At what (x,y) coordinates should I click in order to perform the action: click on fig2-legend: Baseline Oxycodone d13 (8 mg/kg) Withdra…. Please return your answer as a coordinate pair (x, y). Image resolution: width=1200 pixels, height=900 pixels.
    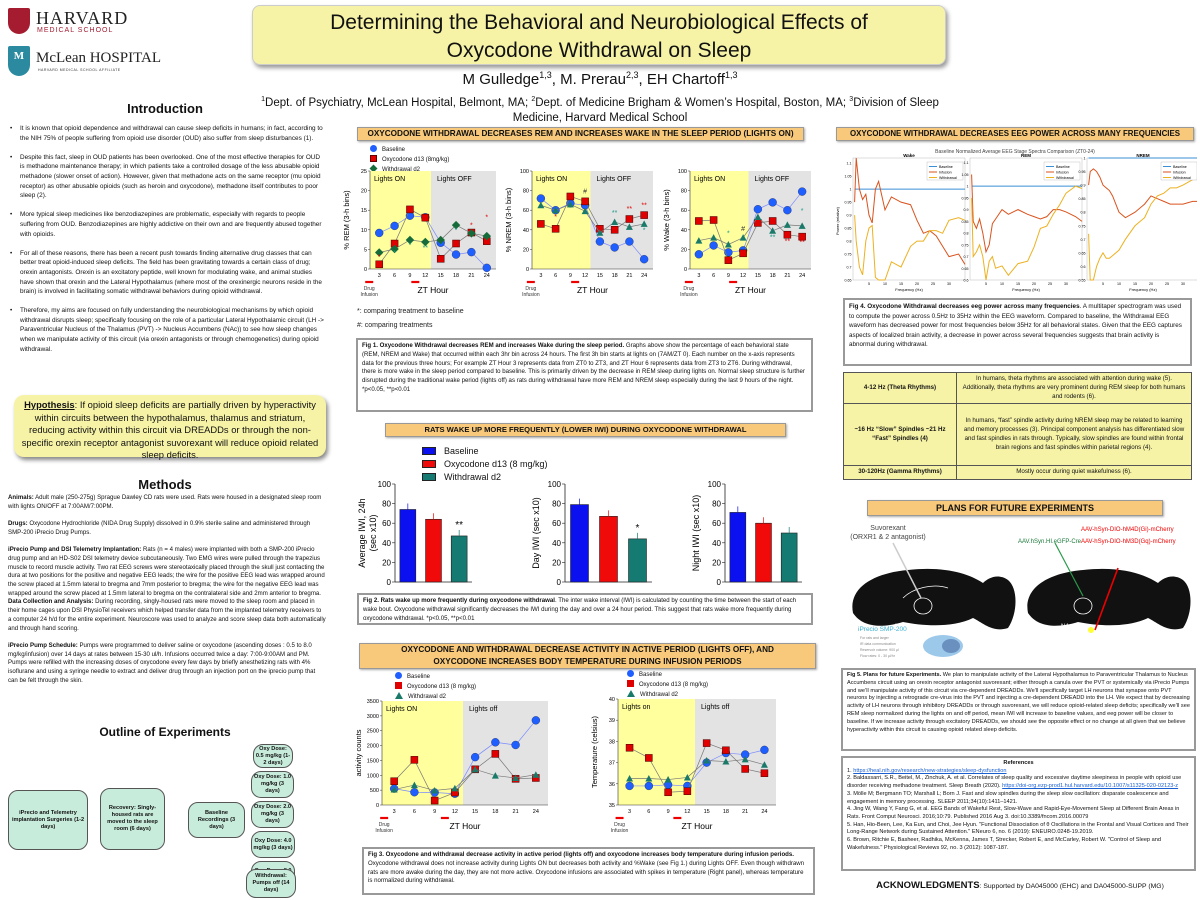
    Looking at the image, I should click on (485, 464).